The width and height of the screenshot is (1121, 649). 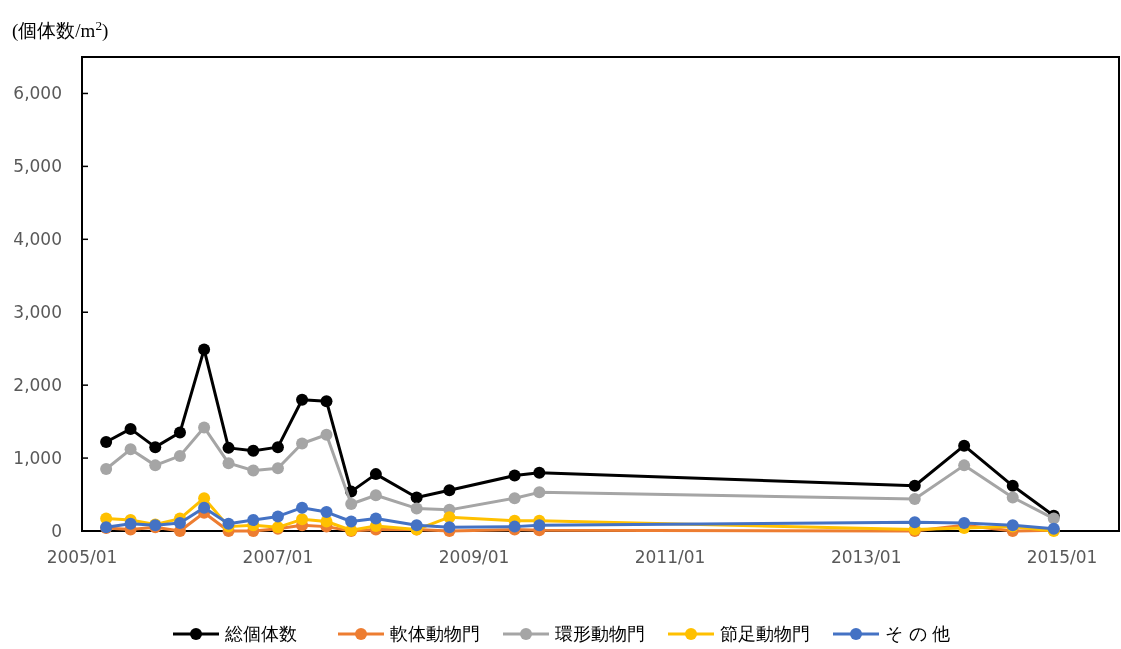 I want to click on legend-label: 環形動物門, so click(x=600, y=634).